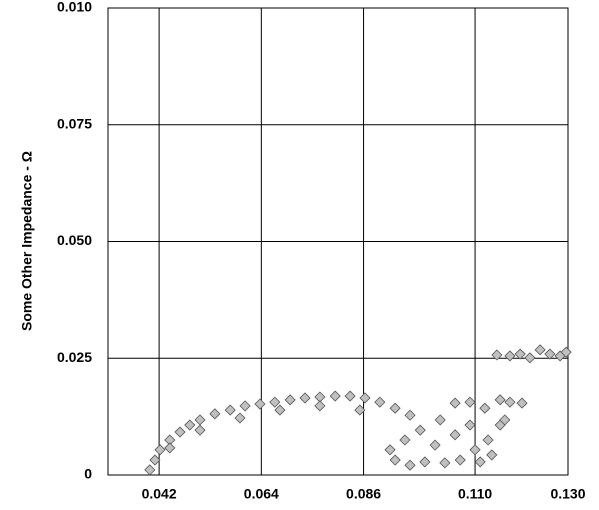  I want to click on y-tick-label: 0.010, so click(74, 7).